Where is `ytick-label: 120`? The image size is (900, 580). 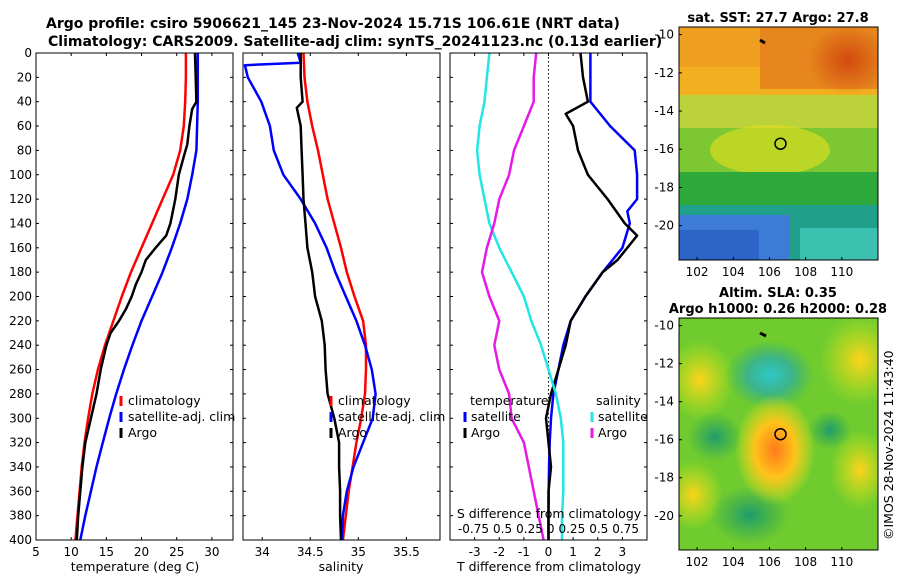 ytick-label: 120 is located at coordinates (20, 199).